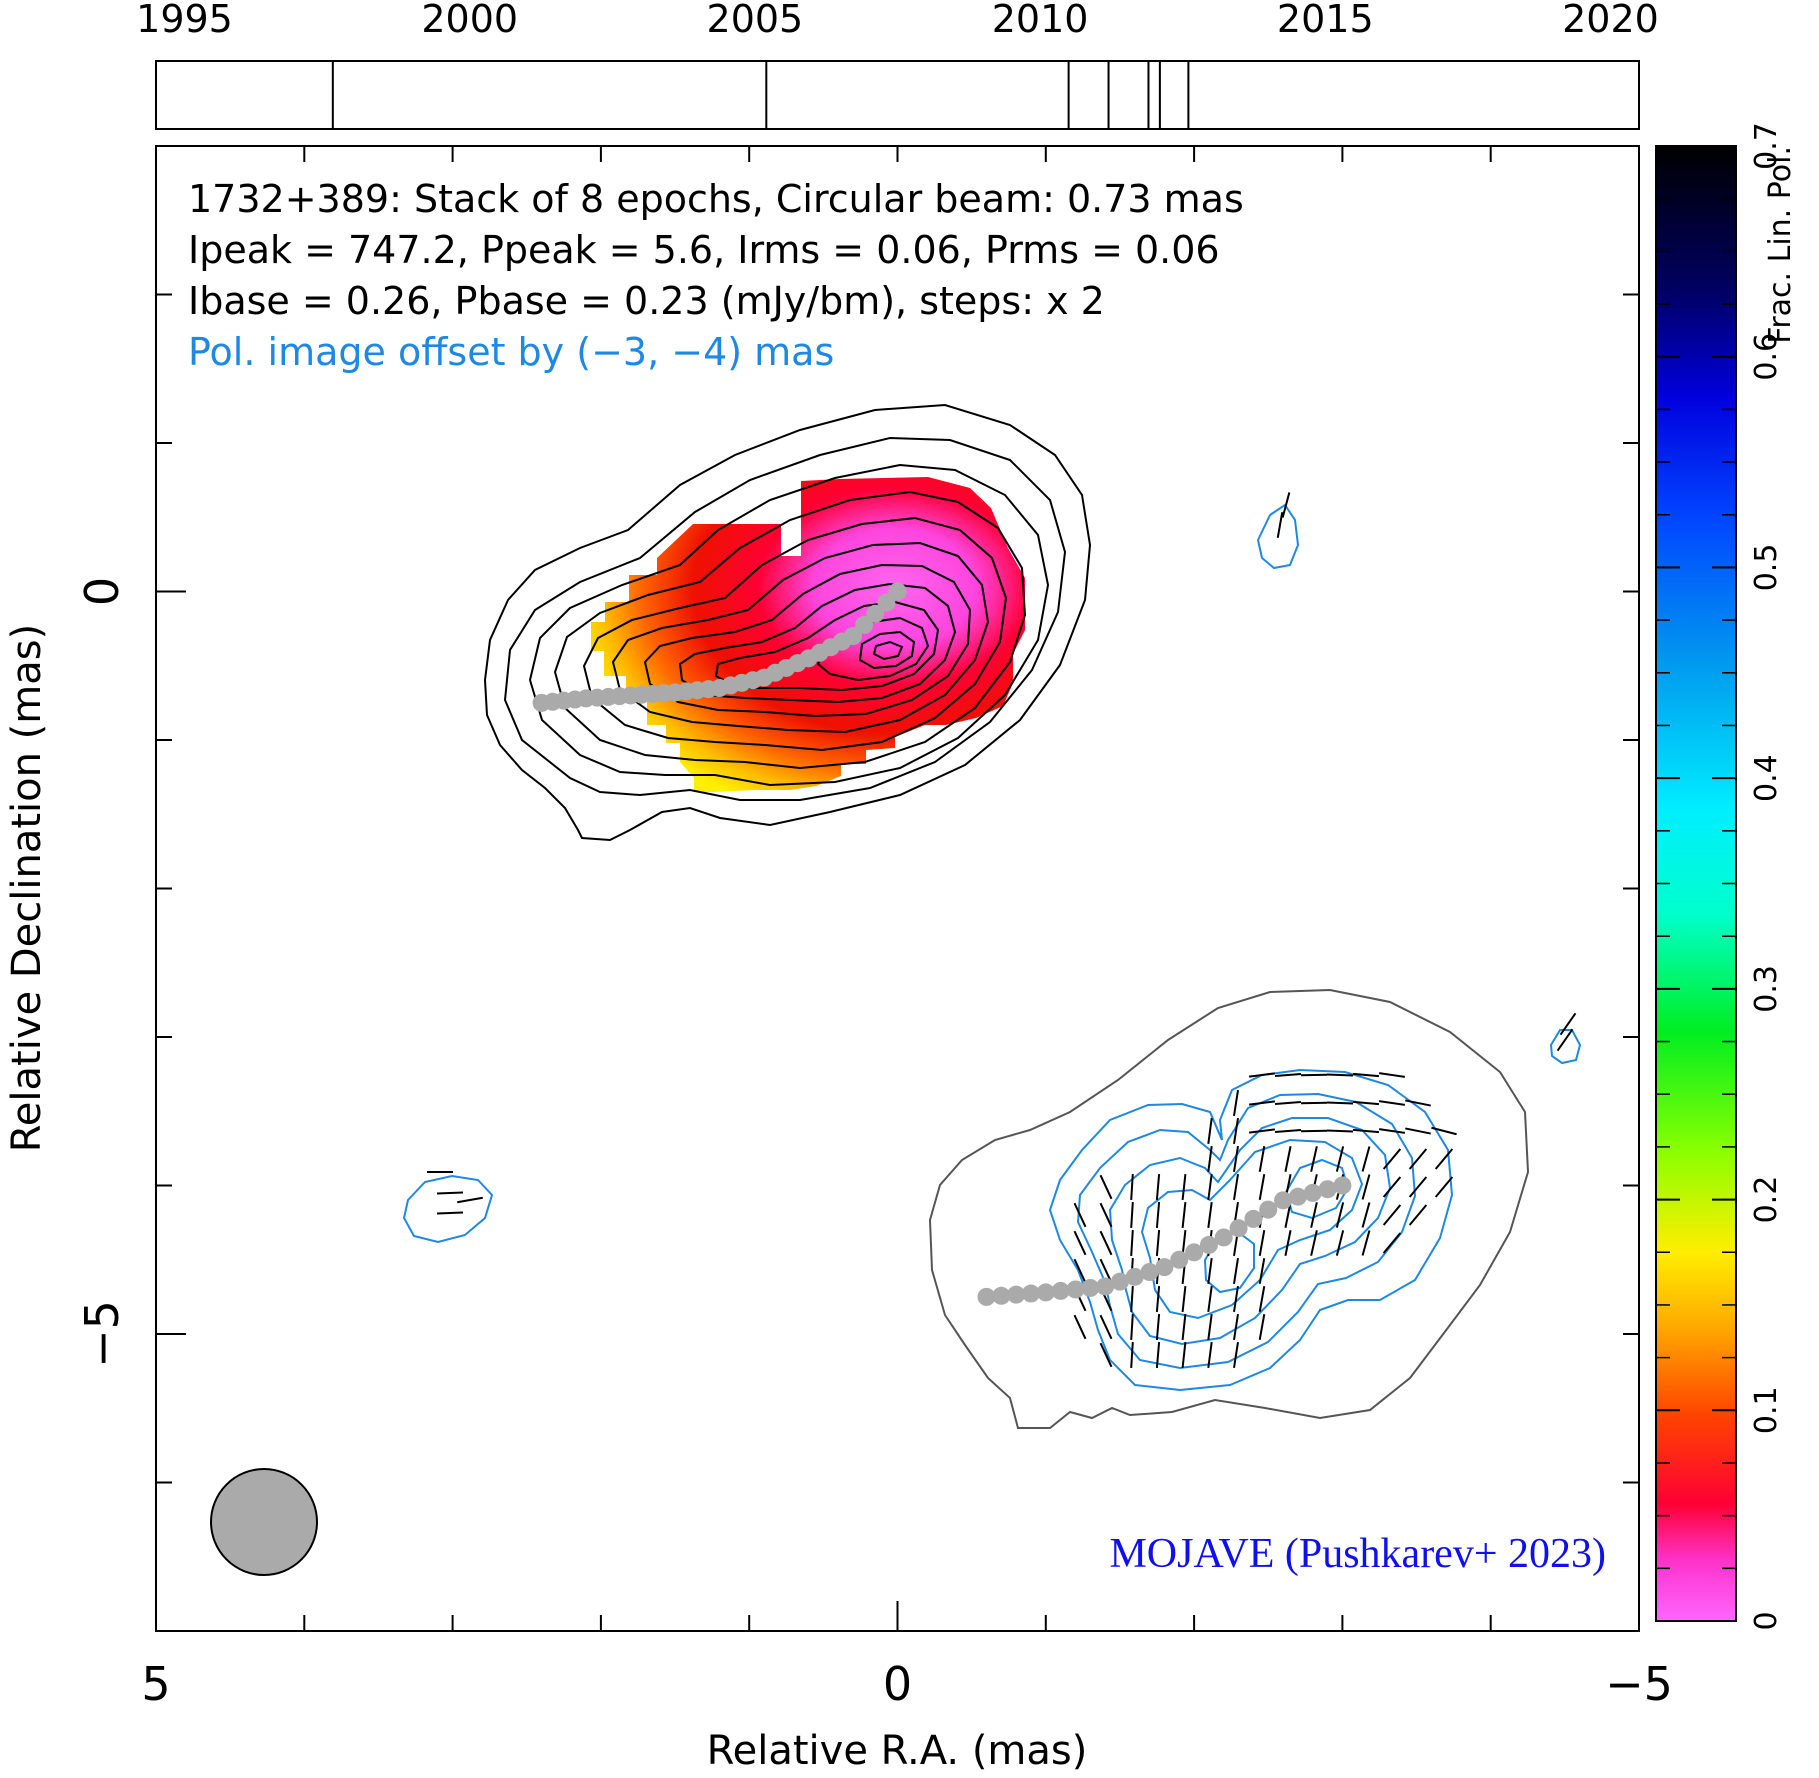 The height and width of the screenshot is (1778, 1819). What do you see at coordinates (755, 20) in the screenshot?
I see `epoch-year-label: 2005` at bounding box center [755, 20].